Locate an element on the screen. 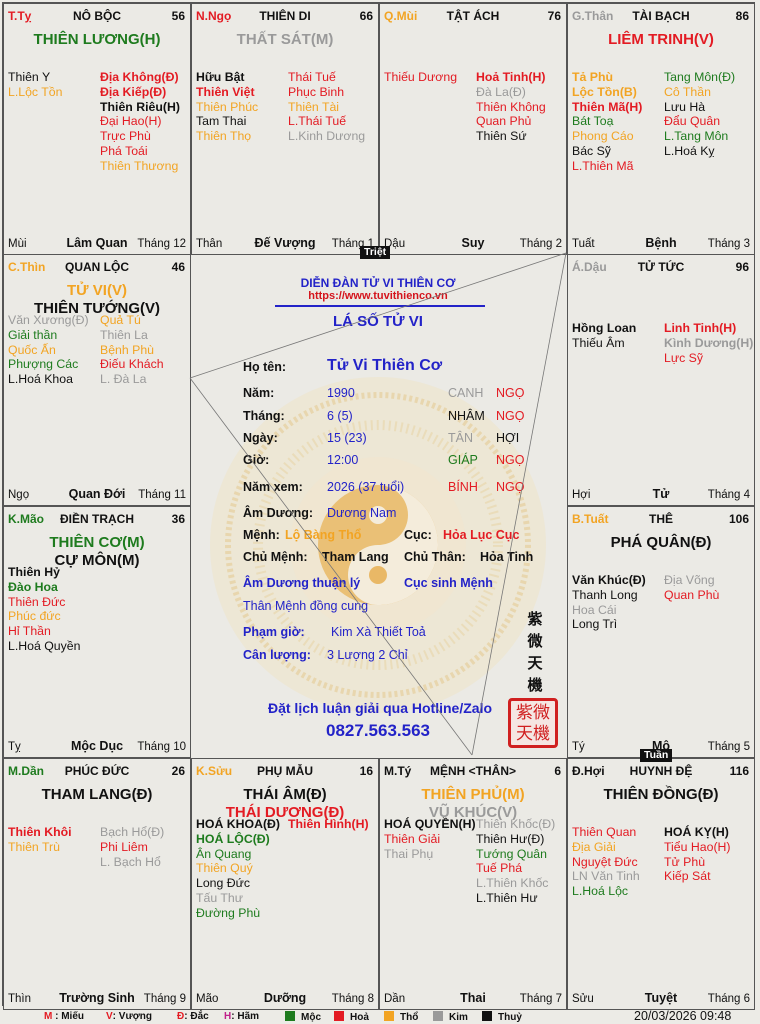 The height and width of the screenshot is (1024, 760). palace-branch: Mùi is located at coordinates (17, 244).